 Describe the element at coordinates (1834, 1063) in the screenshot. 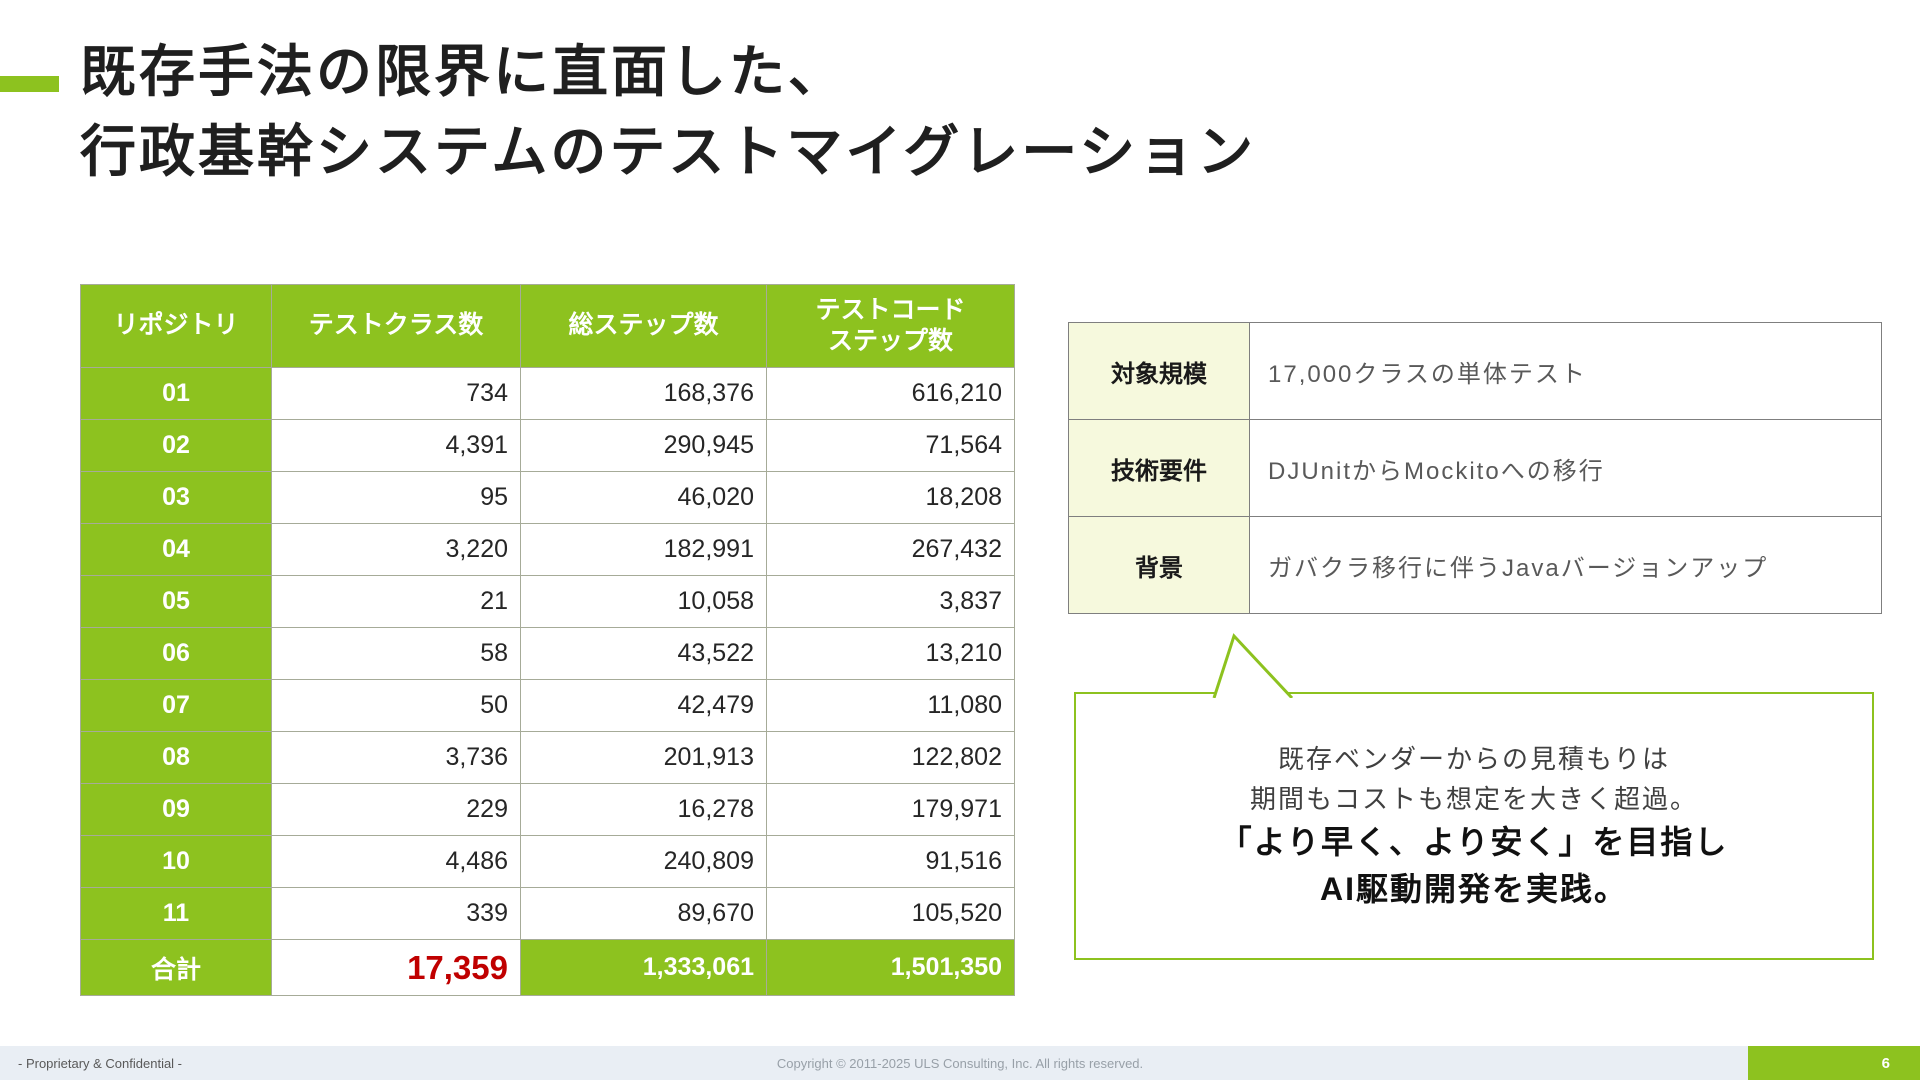

I see `page-number-badge: 6` at that location.